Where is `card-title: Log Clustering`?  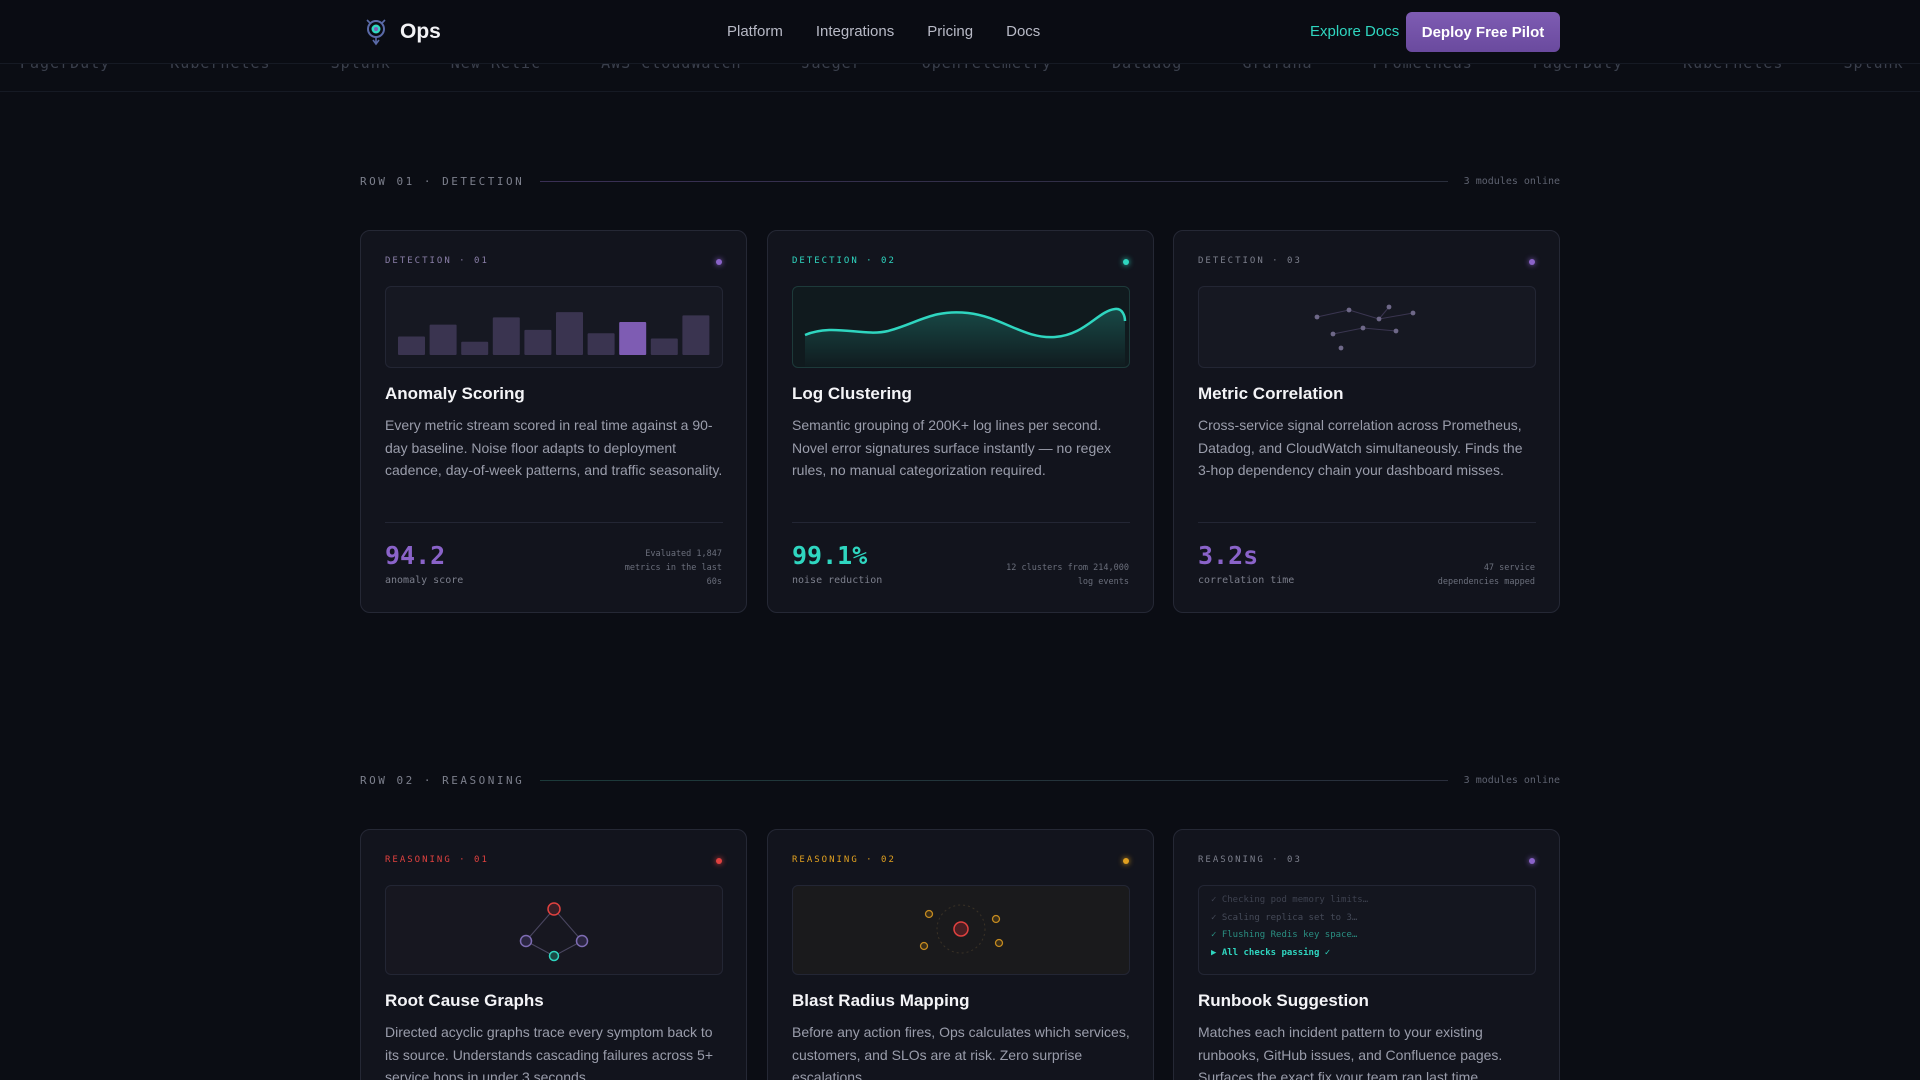
card-title: Log Clustering is located at coordinates (852, 393).